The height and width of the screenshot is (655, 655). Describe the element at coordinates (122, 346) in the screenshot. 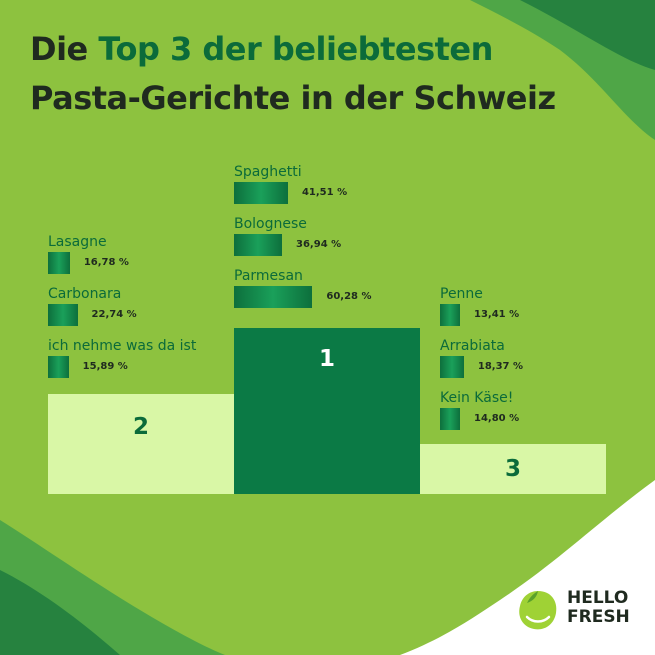

I see `item-label-0-2: ich nehme was da ist` at that location.